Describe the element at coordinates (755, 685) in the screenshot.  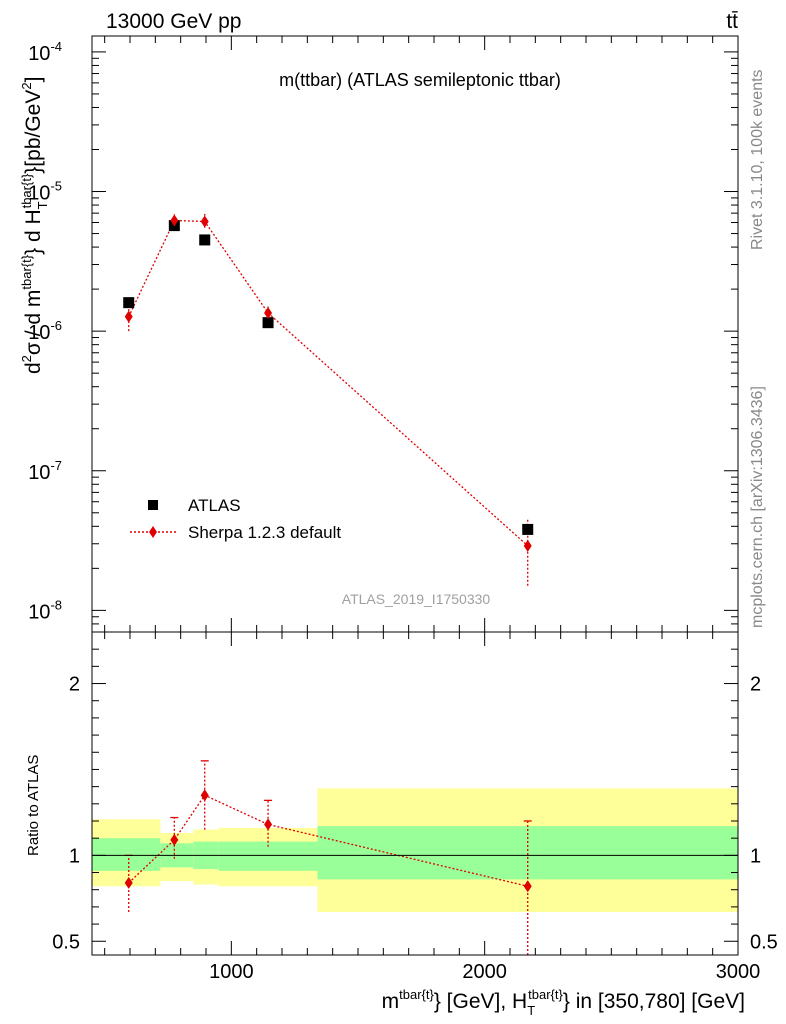
I see `y-tick-label-ratio-right: 2` at that location.